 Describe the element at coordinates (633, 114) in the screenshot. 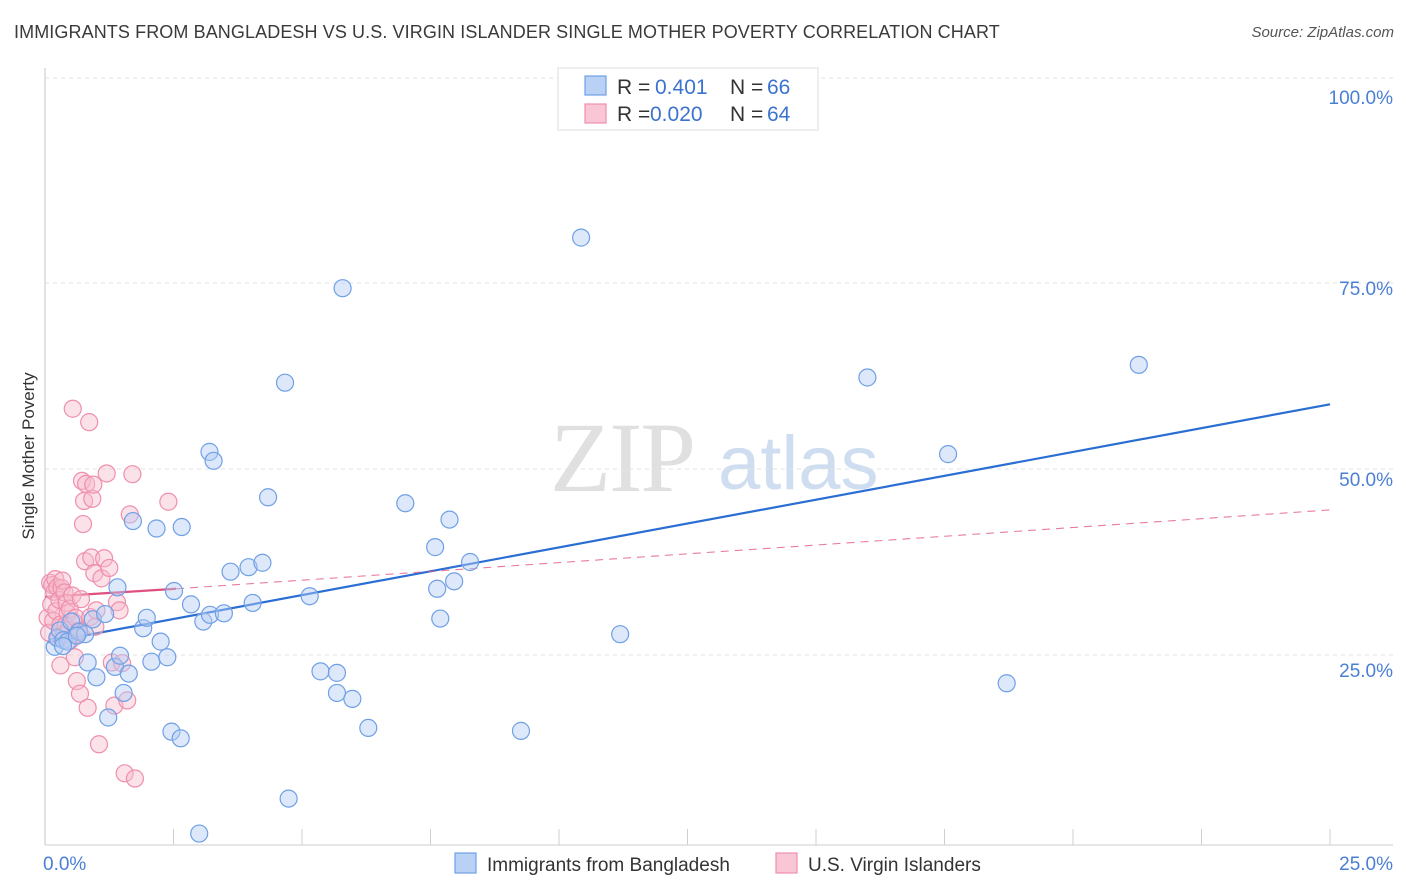

I see `legend-r-label-2: R =` at that location.